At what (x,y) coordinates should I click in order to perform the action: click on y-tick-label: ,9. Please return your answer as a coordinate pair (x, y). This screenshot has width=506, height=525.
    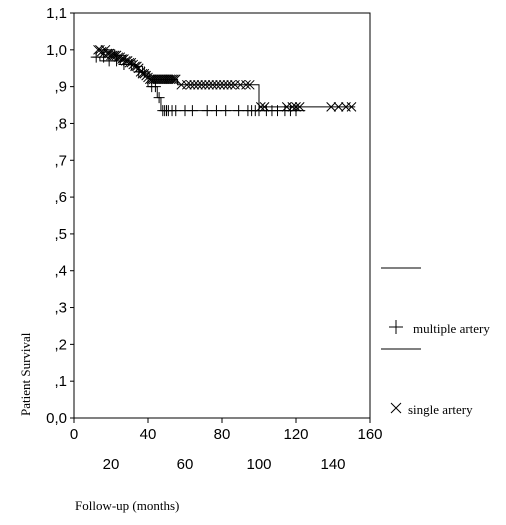
    Looking at the image, I should click on (60, 87).